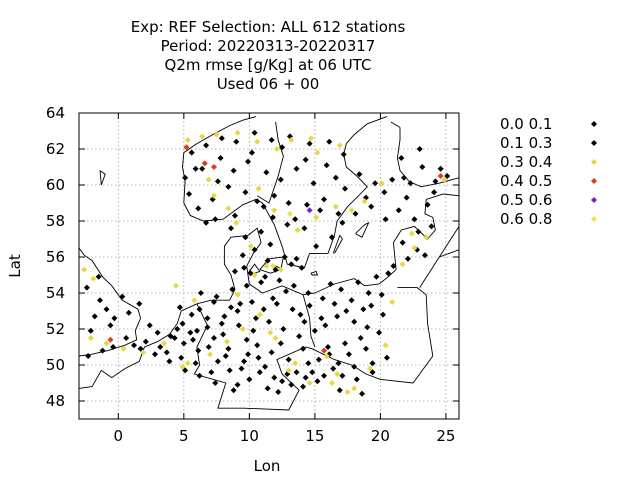 The width and height of the screenshot is (640, 480). What do you see at coordinates (594, 181) in the screenshot?
I see `legend-marker` at bounding box center [594, 181].